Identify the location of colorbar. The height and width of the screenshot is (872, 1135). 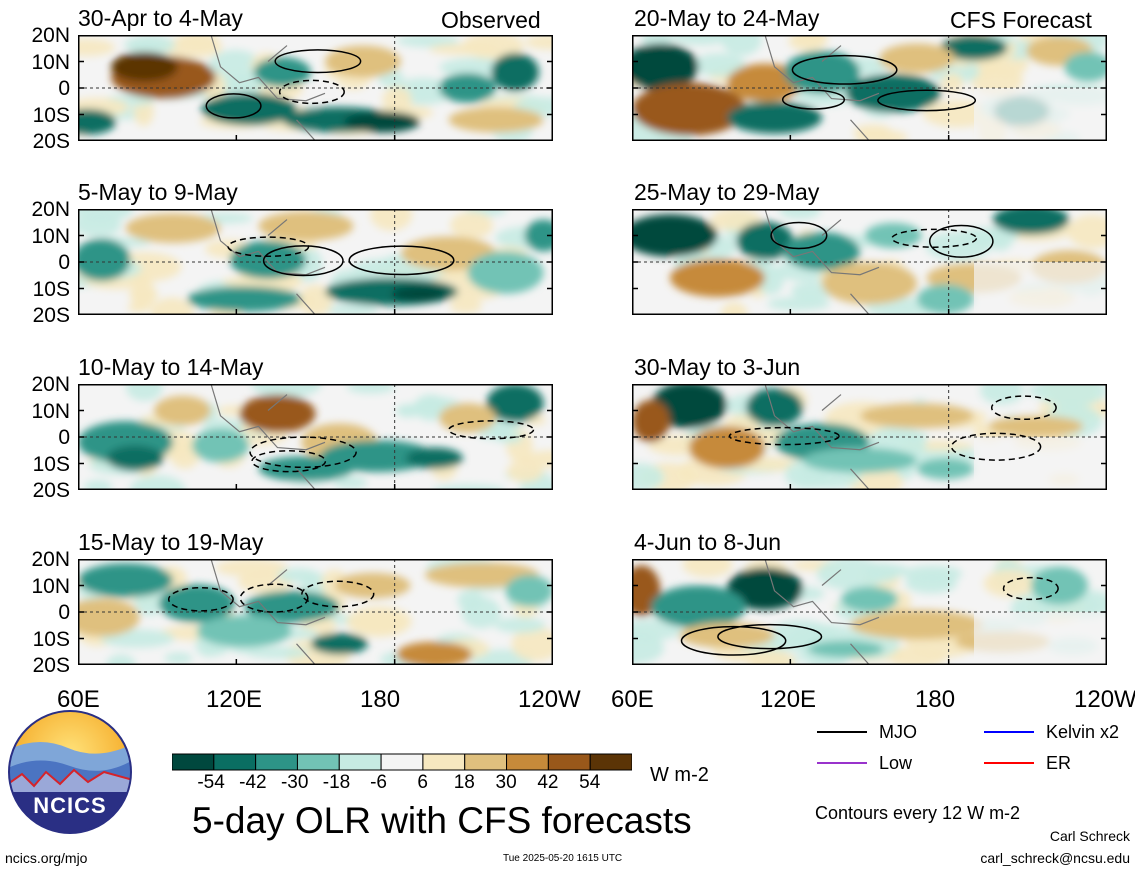
(402, 762).